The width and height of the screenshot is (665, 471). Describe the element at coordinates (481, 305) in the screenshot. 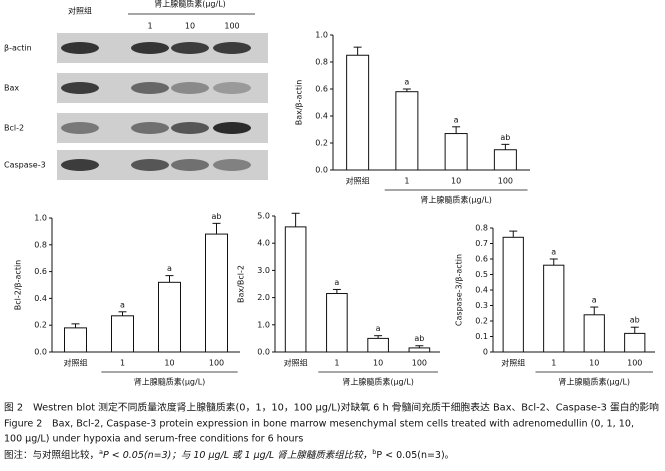

I see `y-tick-label: 0.3` at that location.